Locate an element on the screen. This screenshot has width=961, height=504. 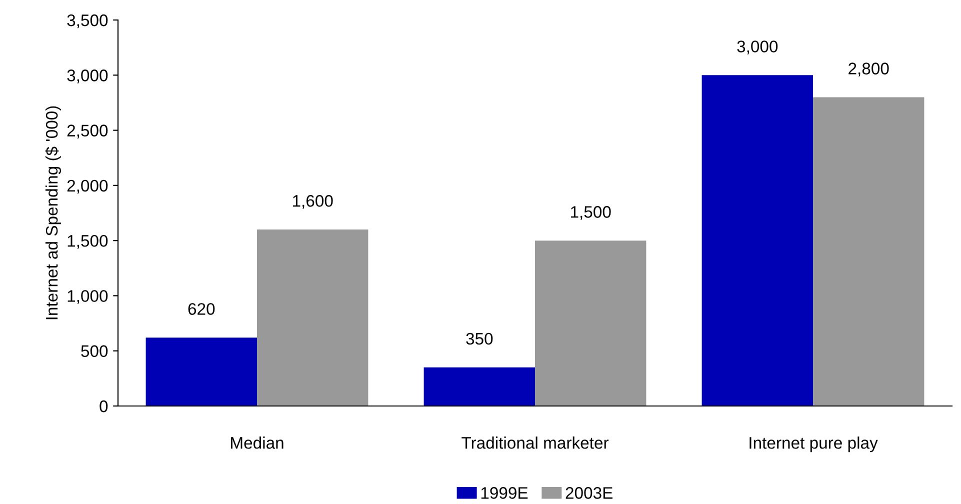
y-tick-label: 1,500 is located at coordinates (88, 241).